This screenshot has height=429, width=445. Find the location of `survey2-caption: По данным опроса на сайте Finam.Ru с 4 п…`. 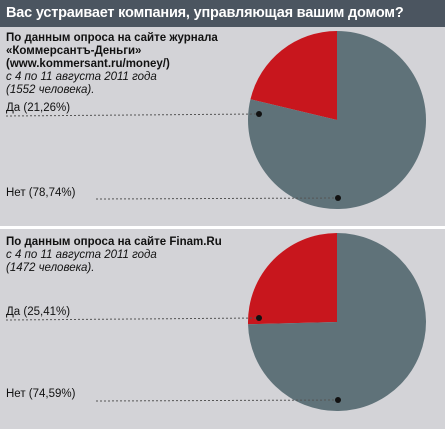

survey2-caption: По данным опроса на сайте Finam.Ru с 4 п… is located at coordinates (114, 255).